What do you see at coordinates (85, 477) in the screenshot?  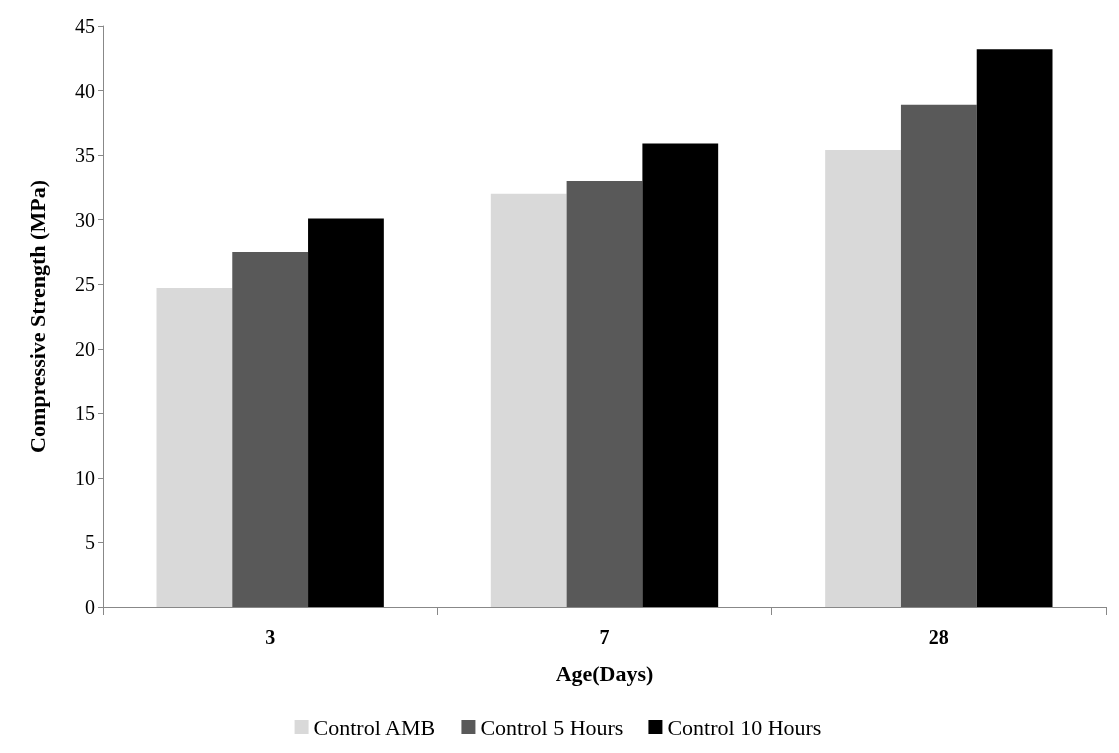 I see `y-tick-label: 10` at bounding box center [85, 477].